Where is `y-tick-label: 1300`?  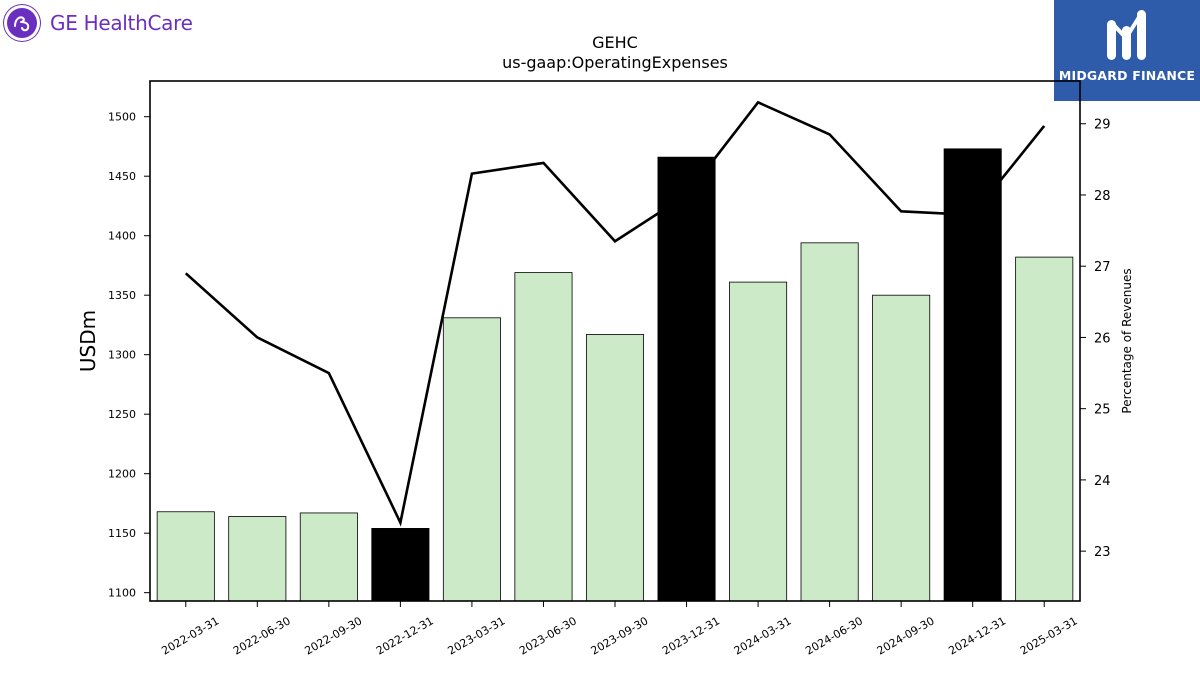
y-tick-label: 1300 is located at coordinates (122, 355).